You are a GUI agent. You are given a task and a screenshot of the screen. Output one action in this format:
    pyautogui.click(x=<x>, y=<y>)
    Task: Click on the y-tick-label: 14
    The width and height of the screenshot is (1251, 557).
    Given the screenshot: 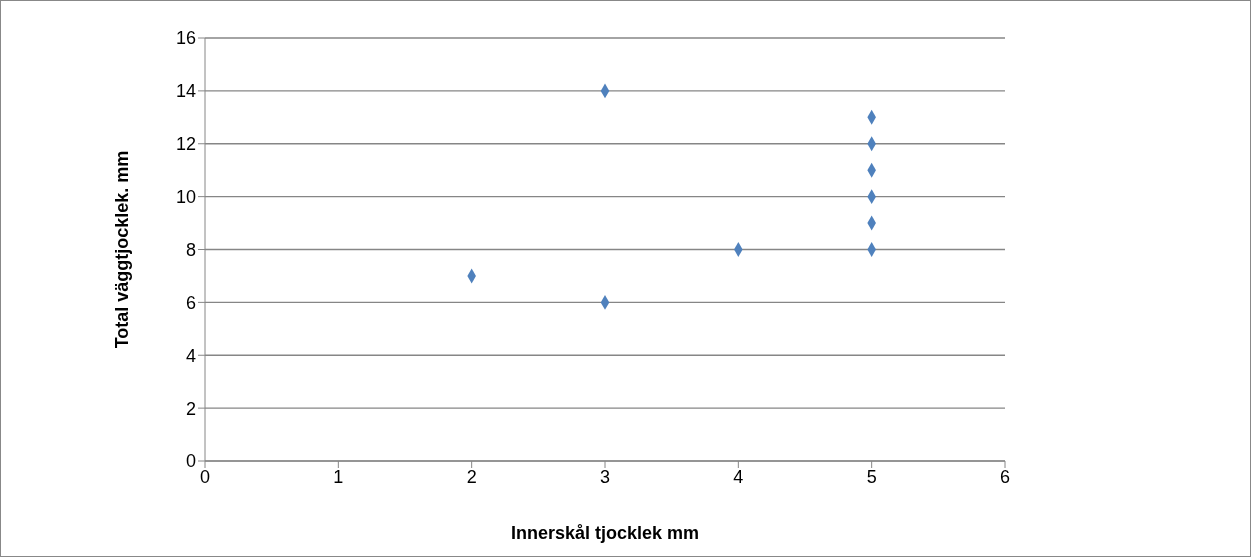 What is the action you would take?
    pyautogui.click(x=185, y=91)
    